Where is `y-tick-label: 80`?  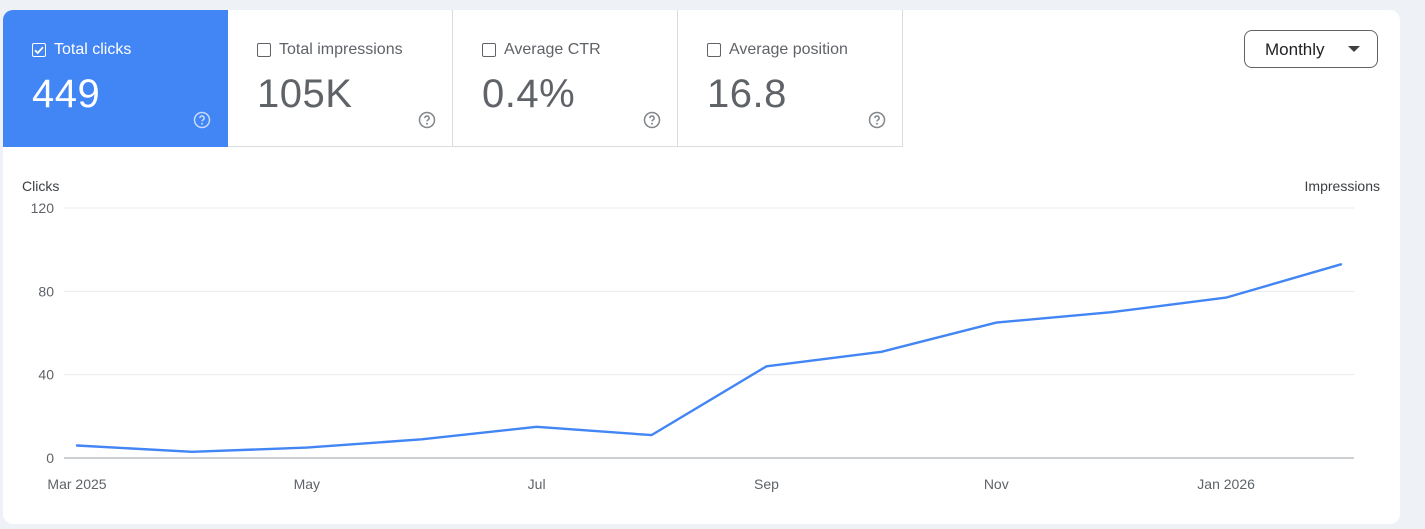 y-tick-label: 80 is located at coordinates (46, 291).